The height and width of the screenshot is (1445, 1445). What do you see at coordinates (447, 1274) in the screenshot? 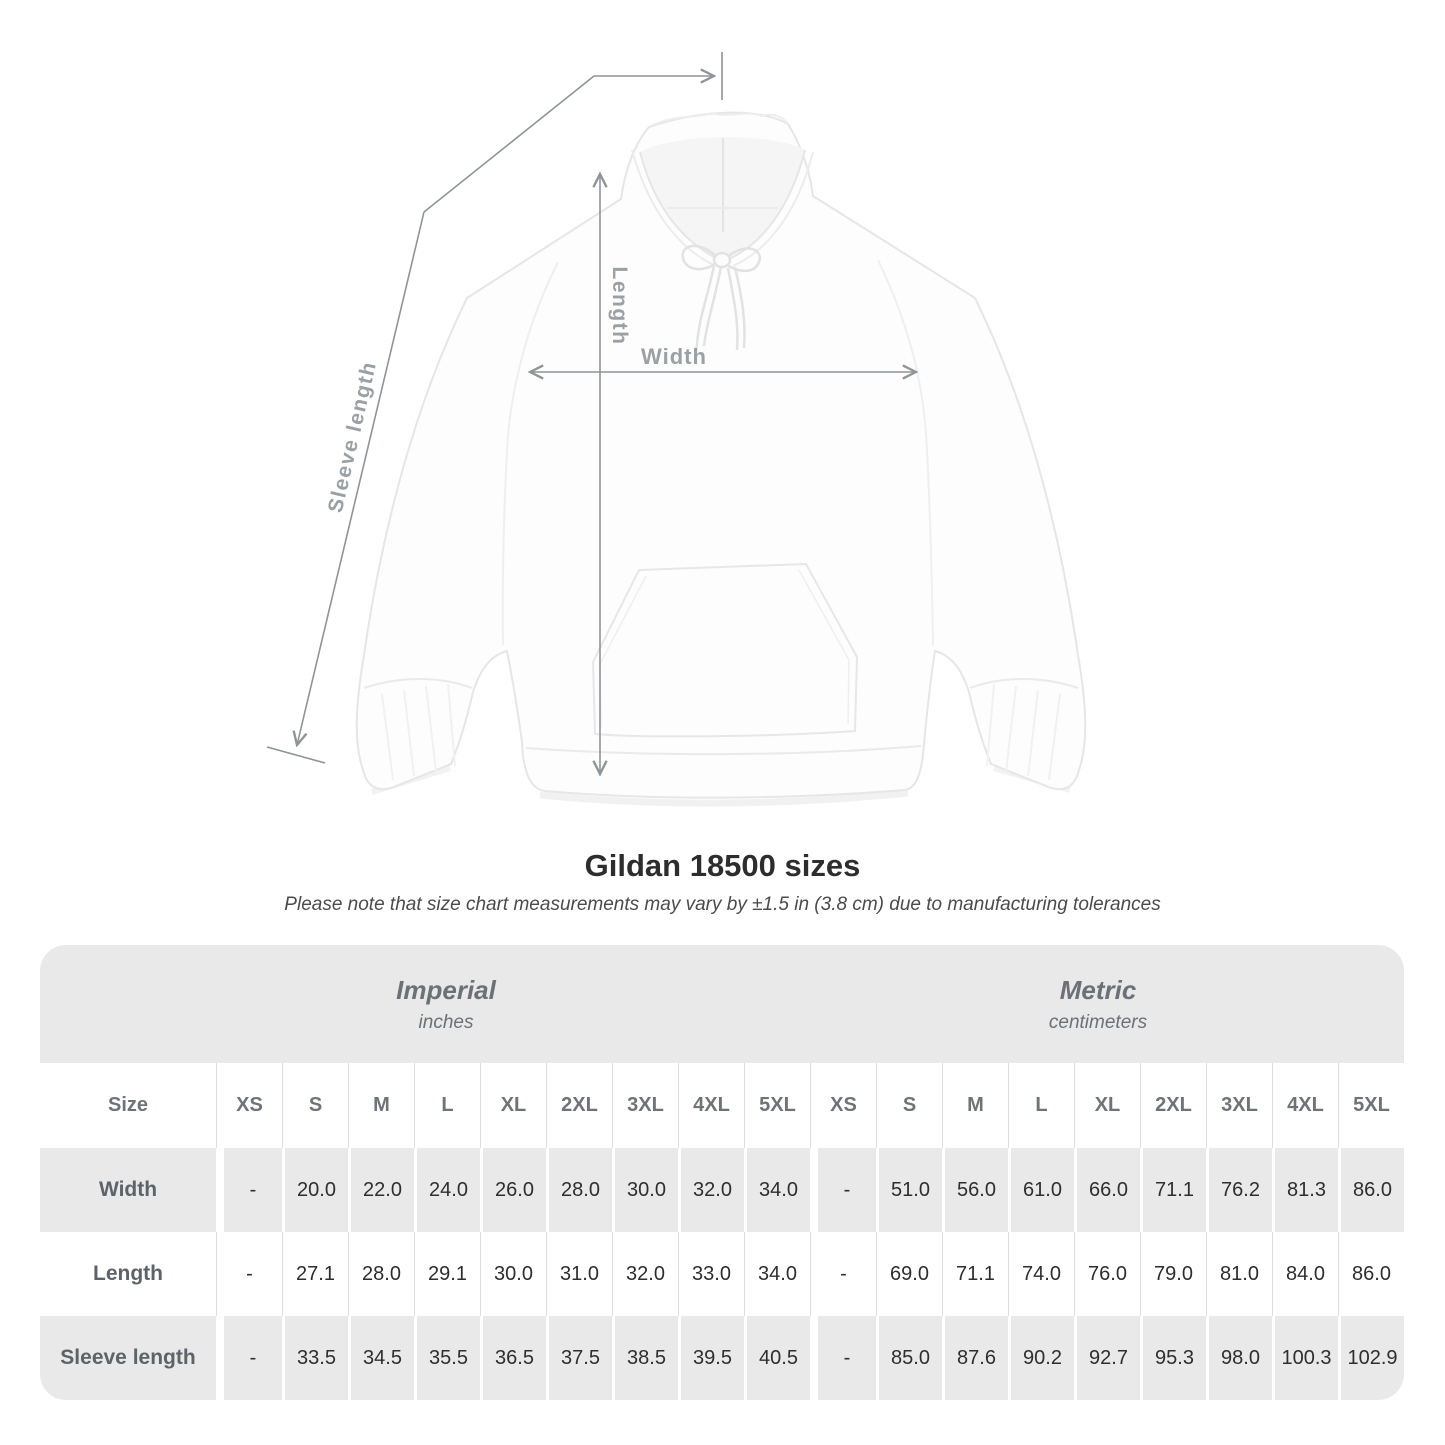
I see `cell: 29.1` at bounding box center [447, 1274].